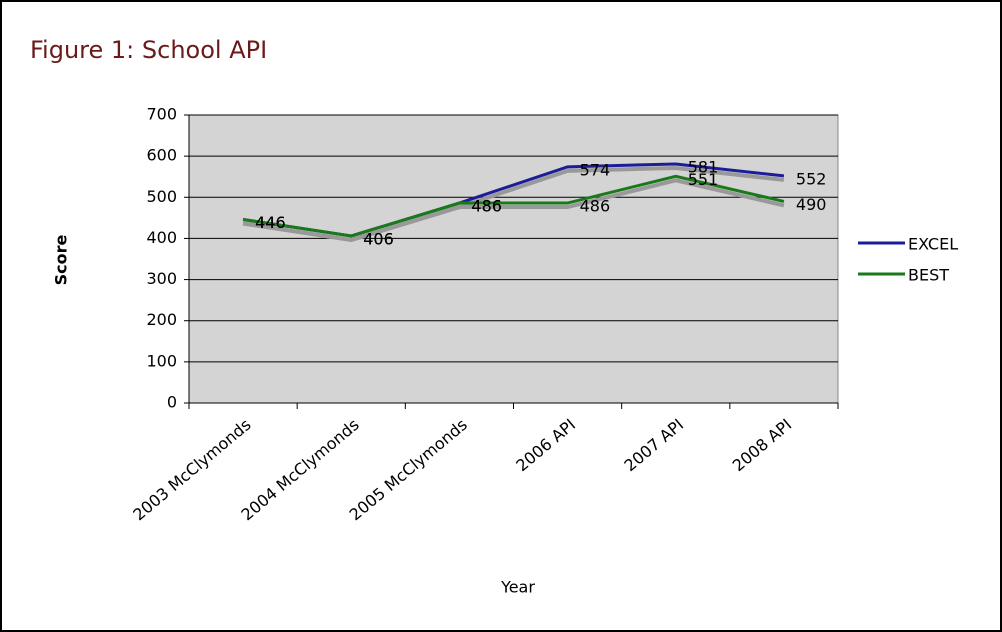  I want to click on x-axis-label: Year, so click(517, 587).